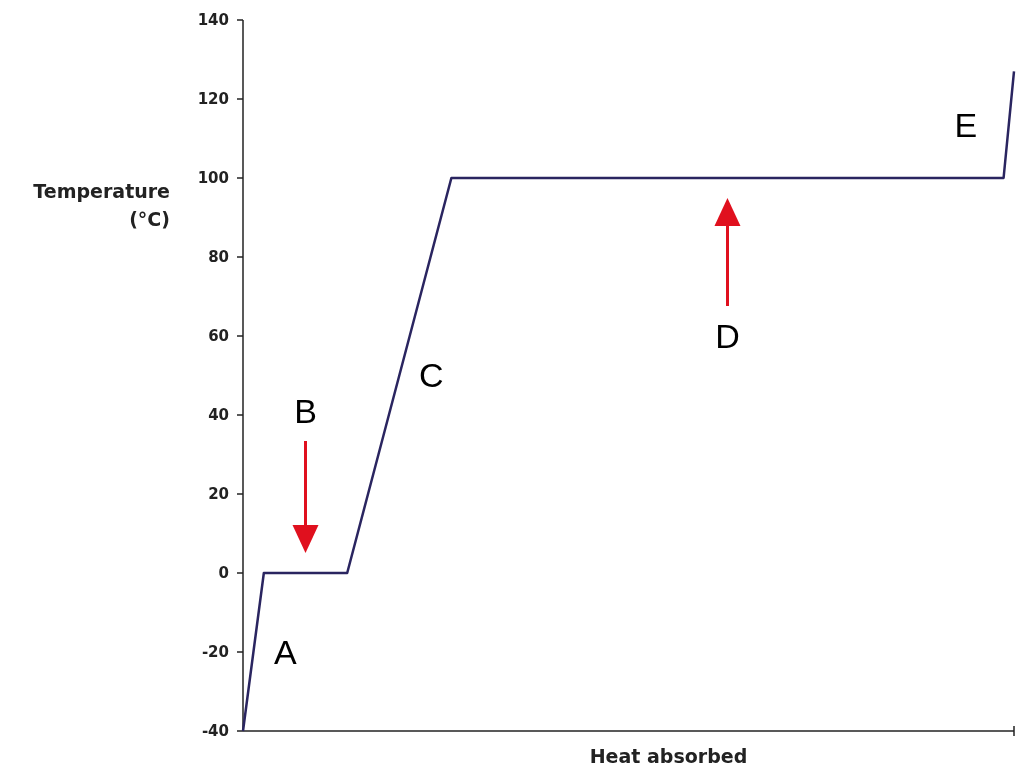  I want to click on annotation: D, so click(727, 335).